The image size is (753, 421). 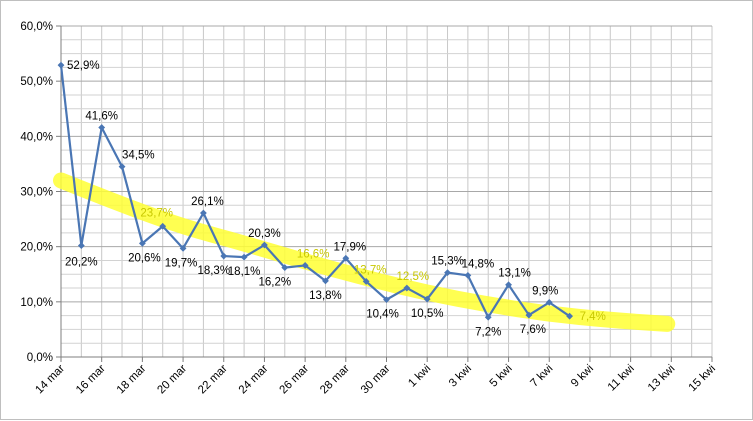 What do you see at coordinates (662, 379) in the screenshot?
I see `x-tick-label: 13 kwi` at bounding box center [662, 379].